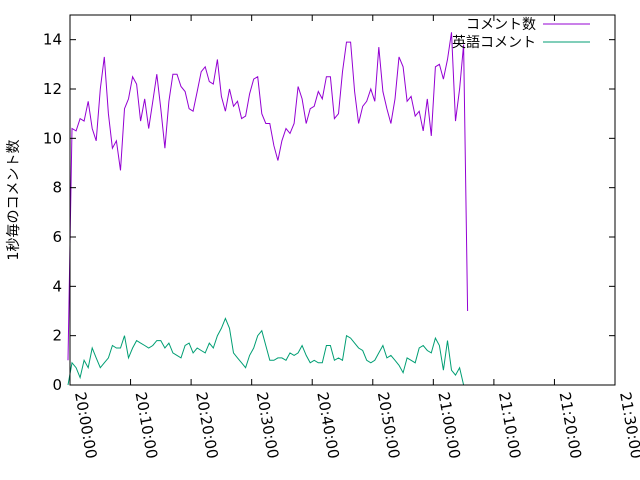 This screenshot has height=480, width=640. Describe the element at coordinates (57, 385) in the screenshot. I see `y-tick-label: 0` at that location.